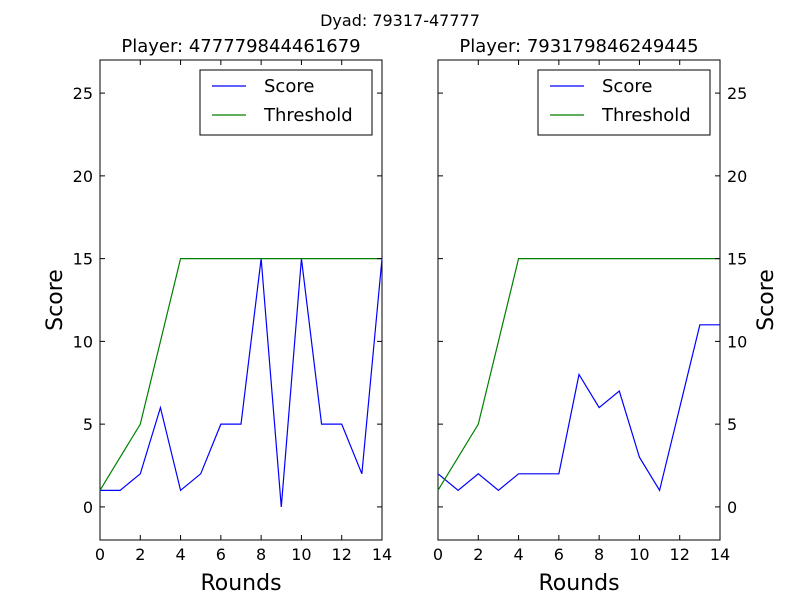 The height and width of the screenshot is (600, 800). I want to click on figure-suptitle: Dyad: 79317-47777, so click(400, 20).